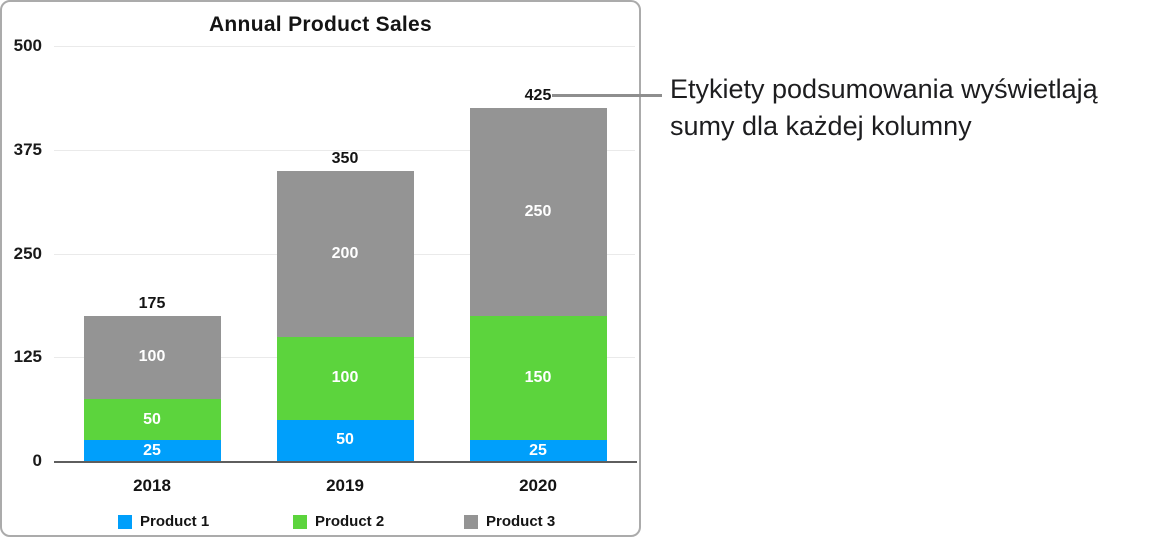  I want to click on summary-total-label-2018: 175, so click(152, 303).